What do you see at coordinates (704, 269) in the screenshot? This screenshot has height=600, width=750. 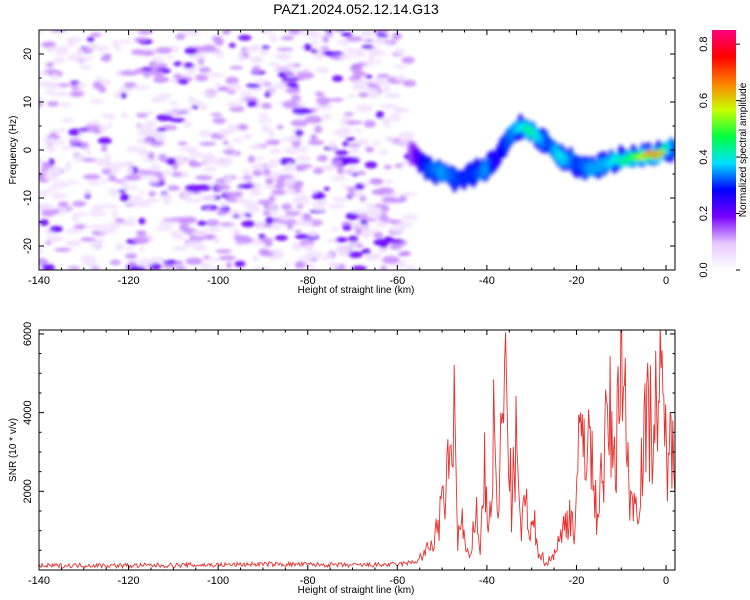 I see `colorbar-tick-label: 0.0` at bounding box center [704, 269].